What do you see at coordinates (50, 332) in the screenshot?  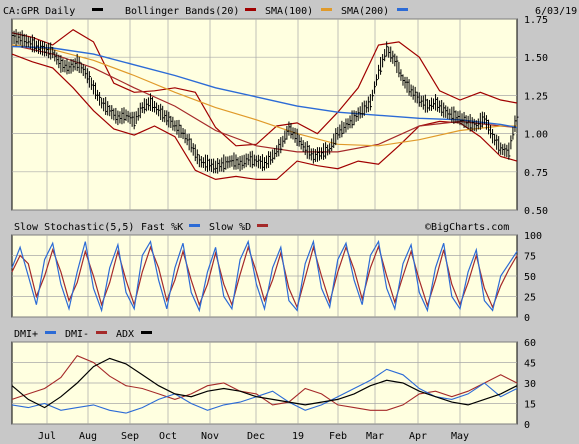 I see `legend-dmiplus-swatch` at bounding box center [50, 332].